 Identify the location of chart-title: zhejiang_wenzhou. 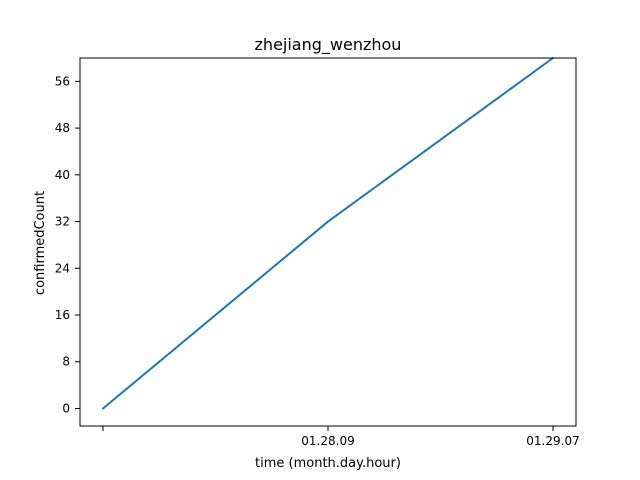
(328, 45).